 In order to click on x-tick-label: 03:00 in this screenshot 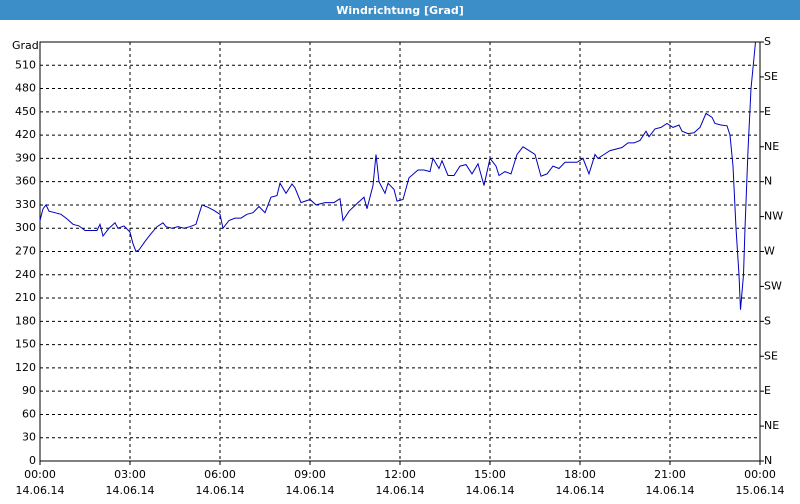, I will do `click(130, 474)`.